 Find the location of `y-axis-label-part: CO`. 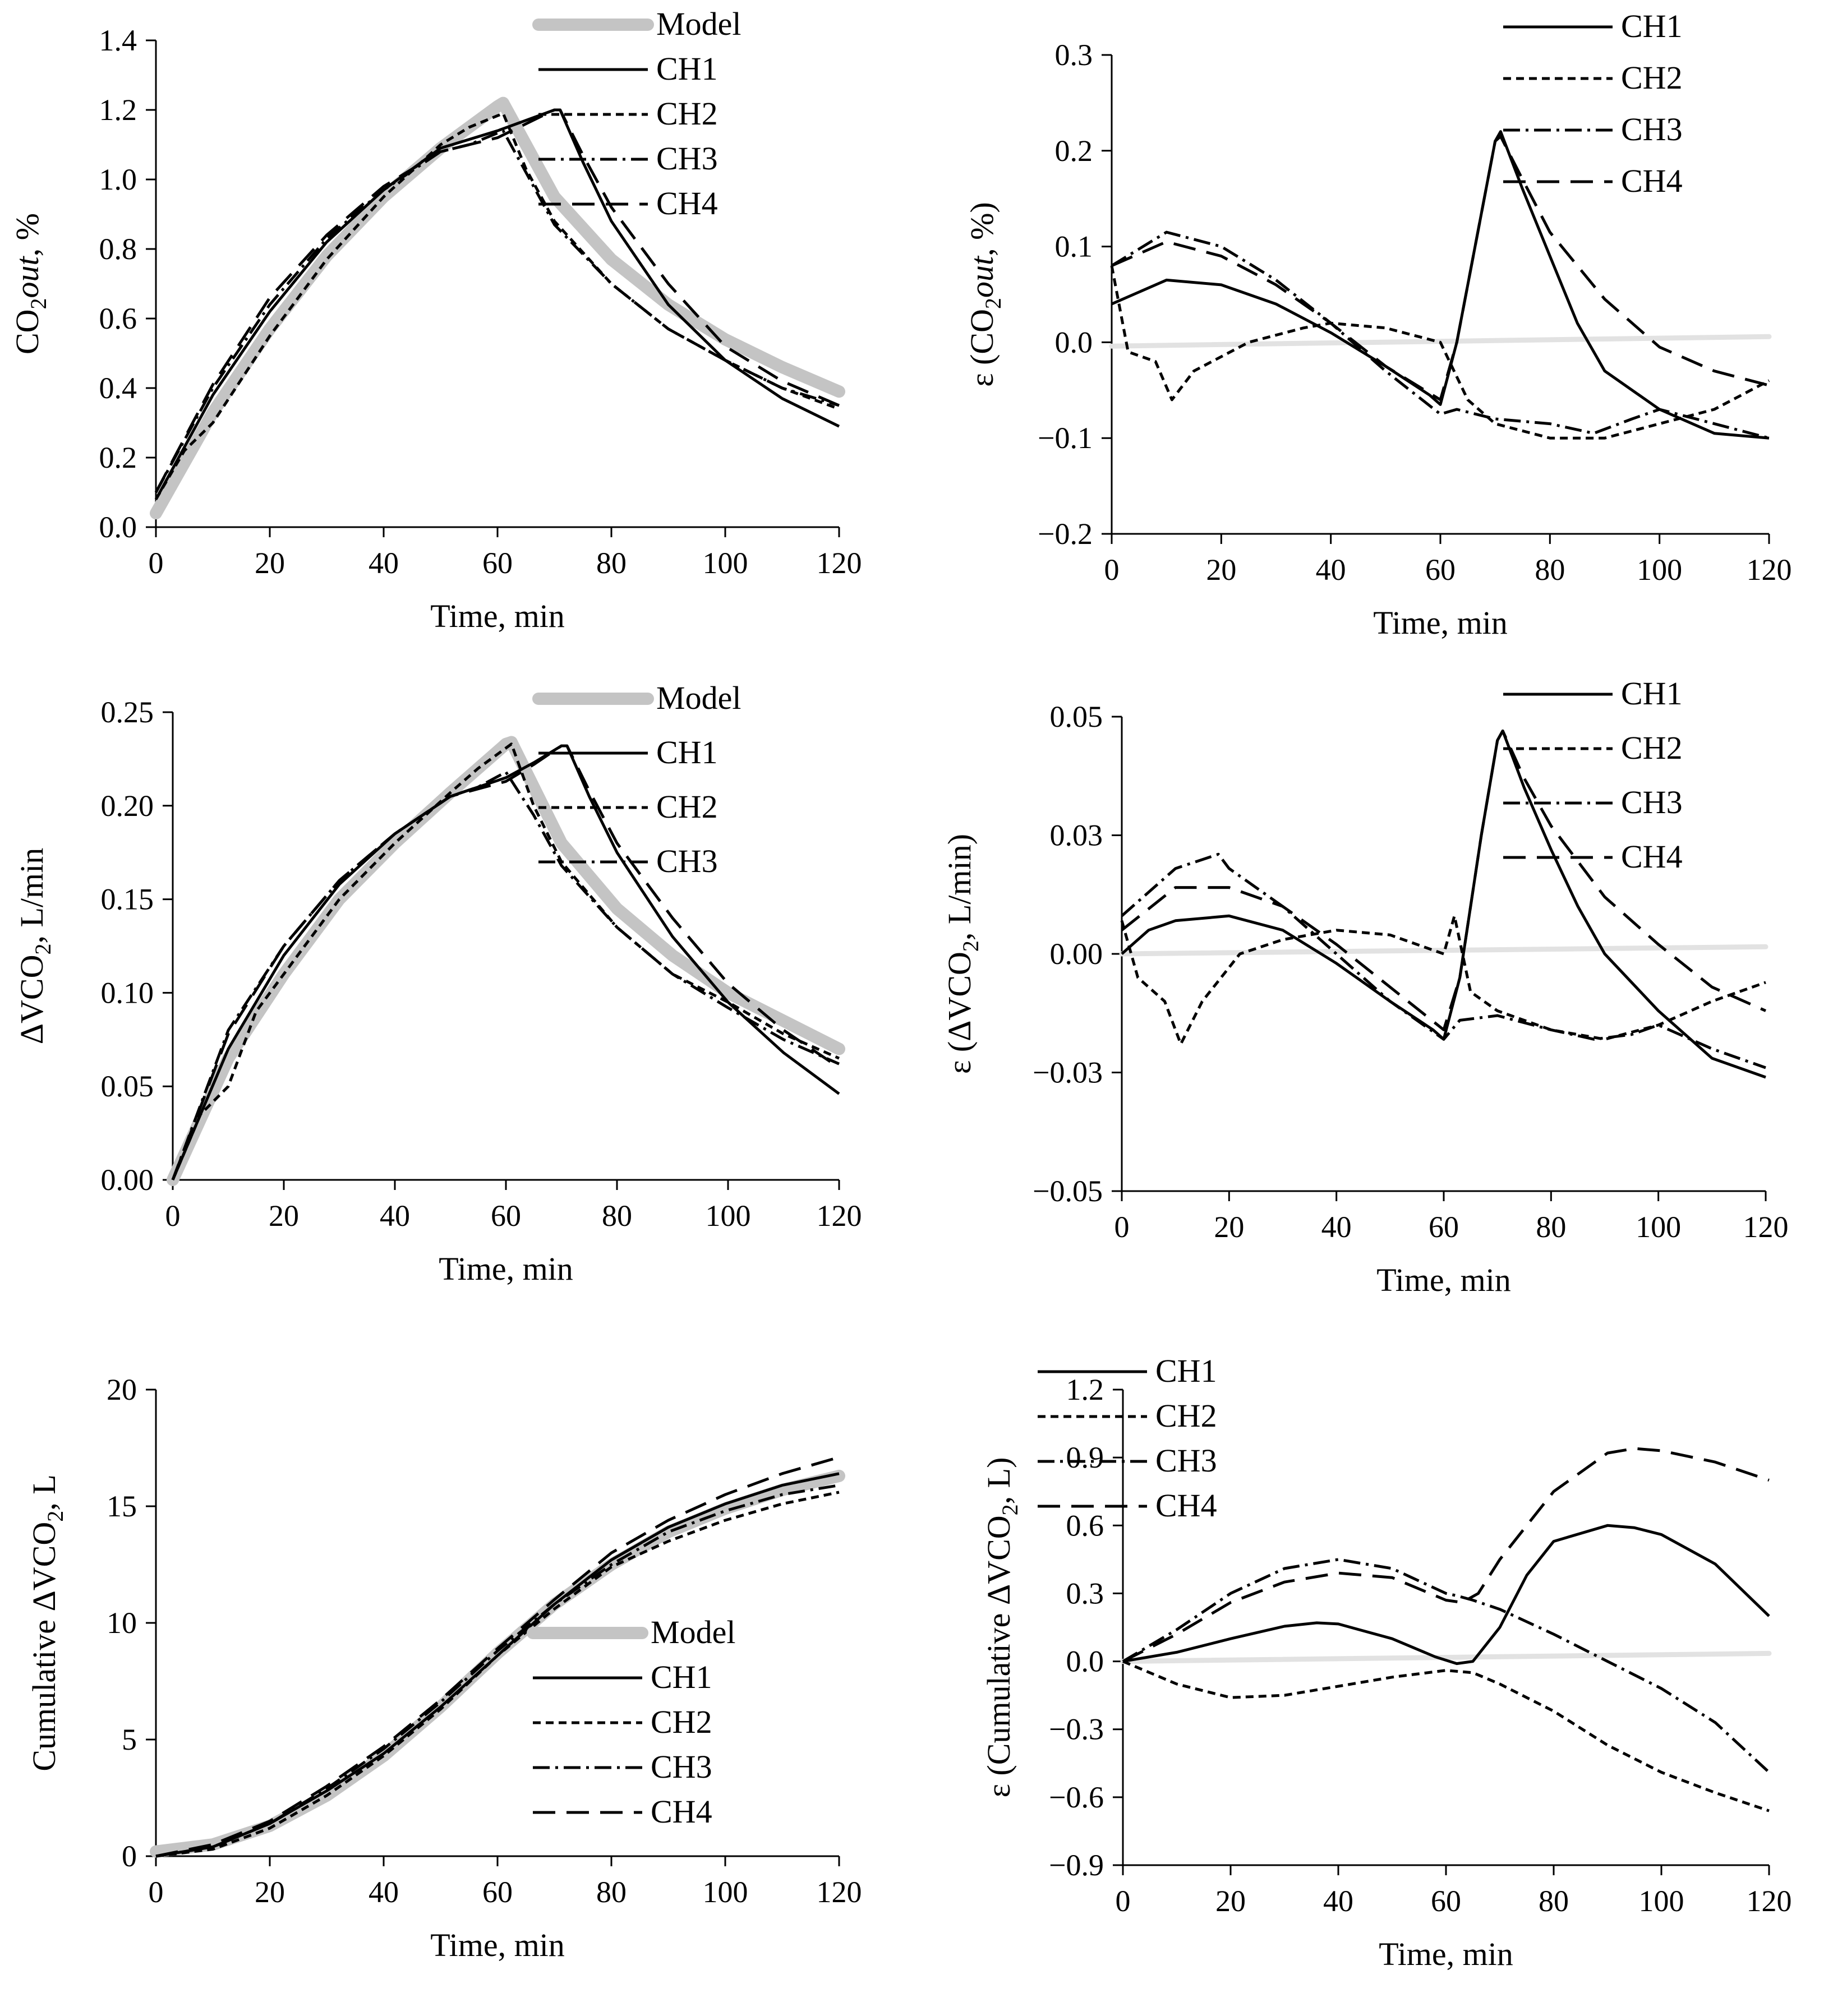

y-axis-label-part: CO is located at coordinates (27, 331).